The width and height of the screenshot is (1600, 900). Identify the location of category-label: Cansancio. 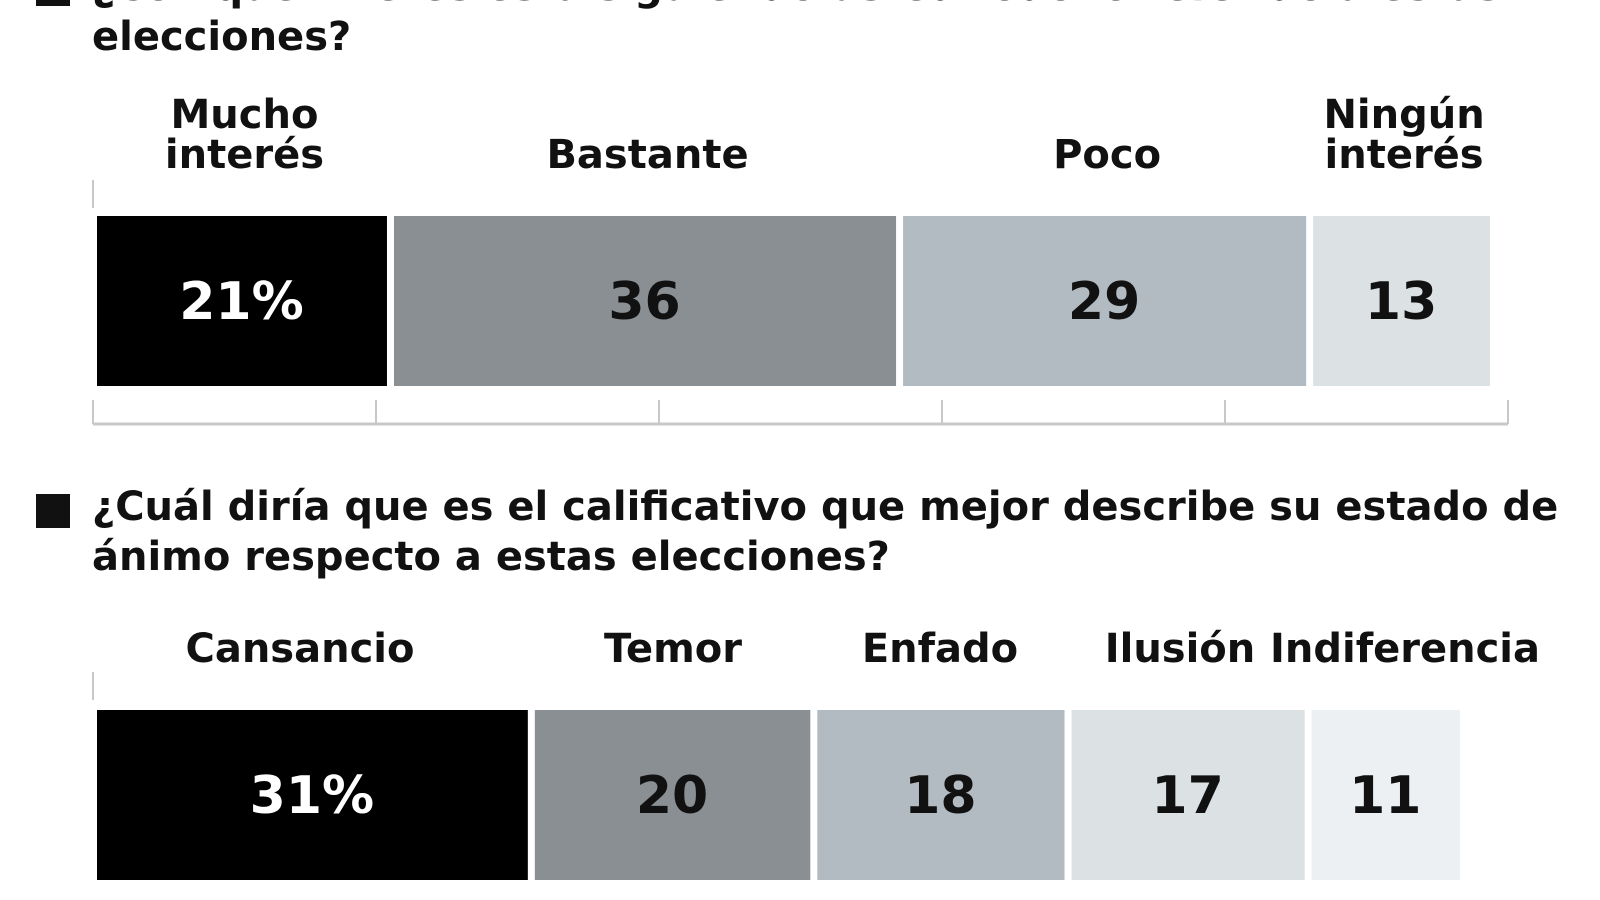
(299, 649).